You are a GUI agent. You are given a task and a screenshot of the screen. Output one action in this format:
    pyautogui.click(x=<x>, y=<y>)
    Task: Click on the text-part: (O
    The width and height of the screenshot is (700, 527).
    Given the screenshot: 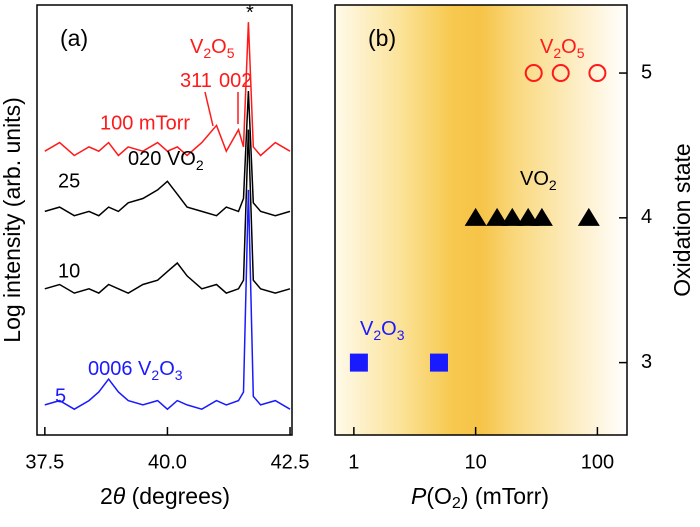 What is the action you would take?
    pyautogui.click(x=439, y=496)
    